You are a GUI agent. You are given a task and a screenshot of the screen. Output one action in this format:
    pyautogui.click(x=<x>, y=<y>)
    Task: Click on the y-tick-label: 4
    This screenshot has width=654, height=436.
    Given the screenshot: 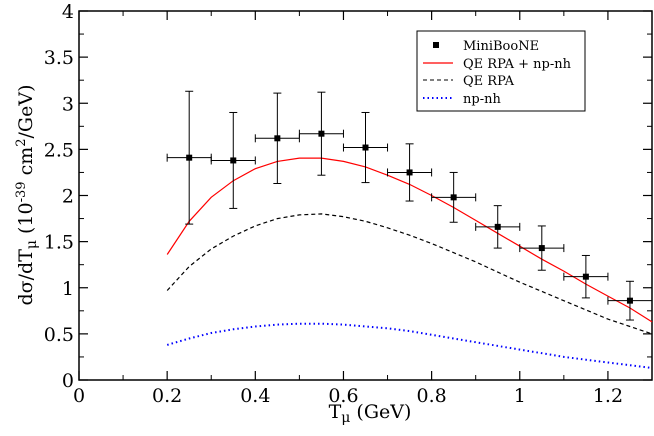 What is the action you would take?
    pyautogui.click(x=68, y=12)
    